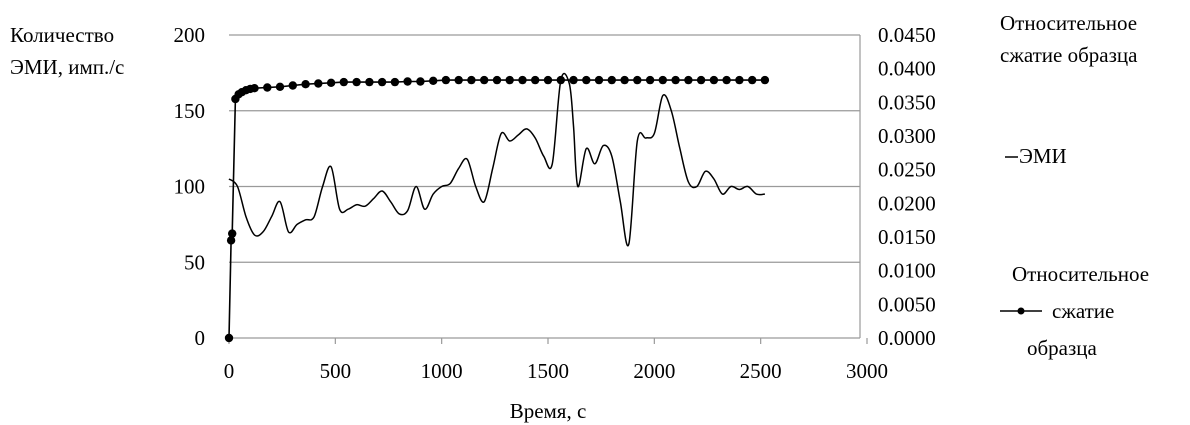  What do you see at coordinates (1068, 23) in the screenshot?
I see `y-right-label-line-1: Относительное` at bounding box center [1068, 23].